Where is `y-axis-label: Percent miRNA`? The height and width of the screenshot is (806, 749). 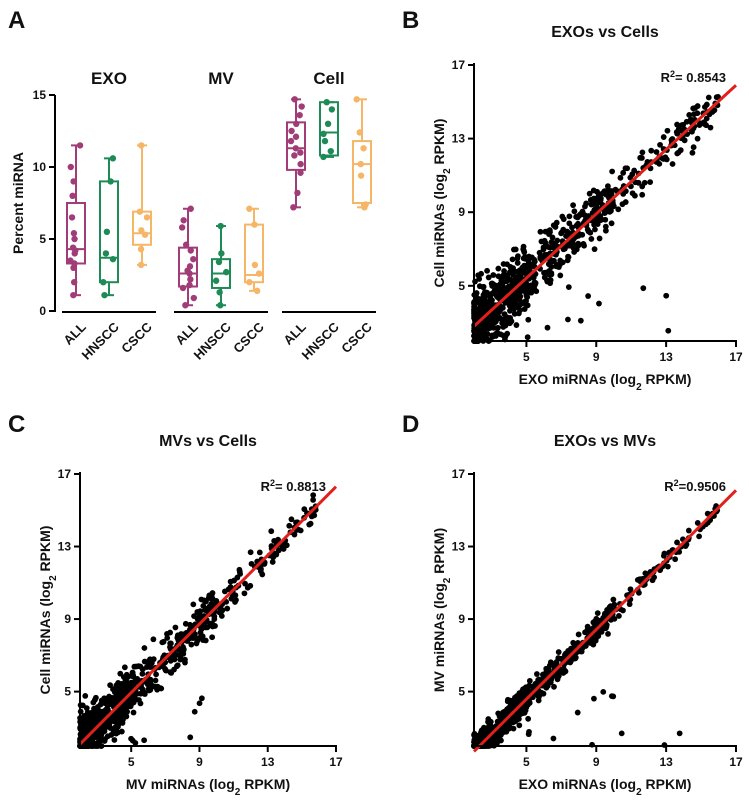 y-axis-label: Percent miRNA is located at coordinates (18, 203).